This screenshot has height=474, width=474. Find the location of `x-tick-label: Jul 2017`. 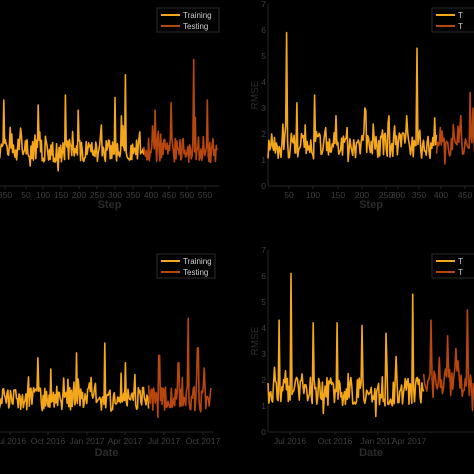

x-tick-label: Jul 2017 is located at coordinates (164, 441).